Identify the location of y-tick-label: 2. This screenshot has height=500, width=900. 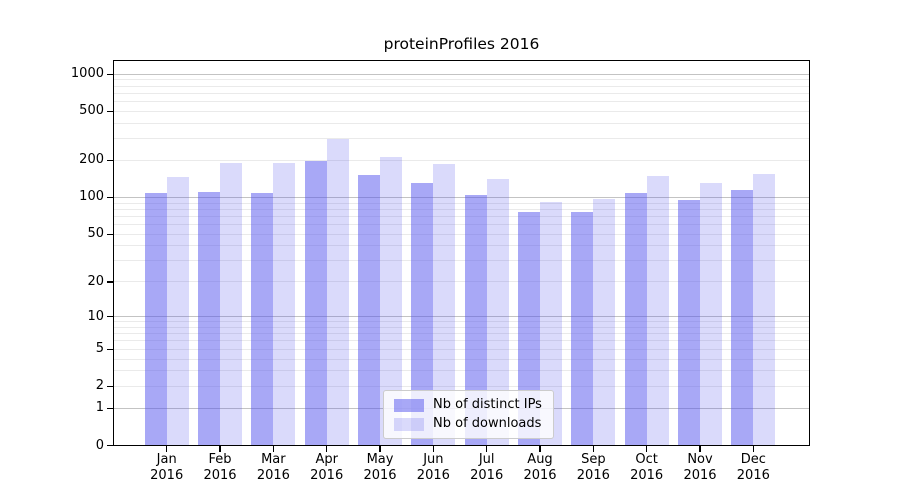
(99, 386).